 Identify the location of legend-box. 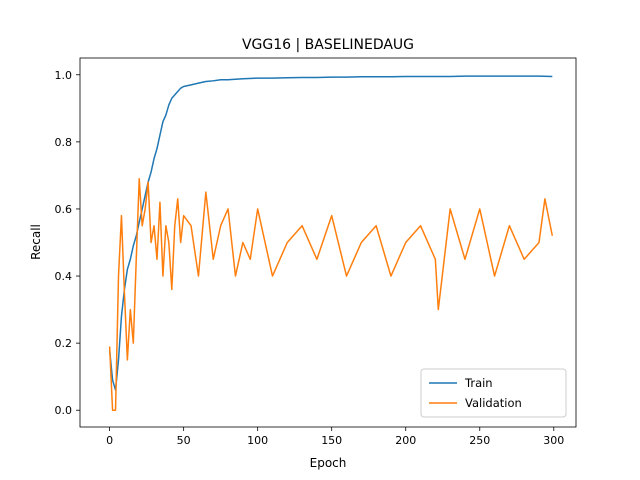
(493, 393).